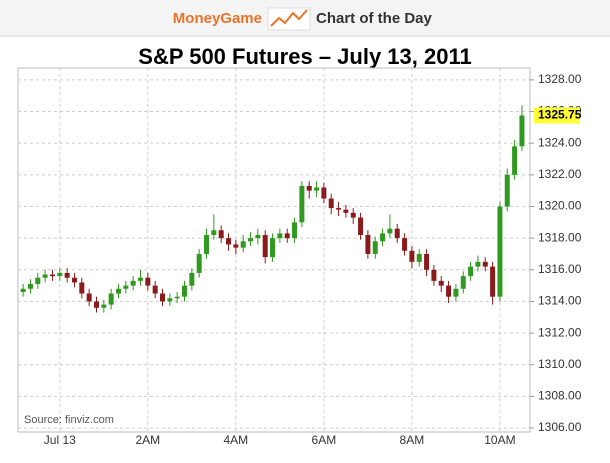  I want to click on x-tick-label: 8AM, so click(412, 440).